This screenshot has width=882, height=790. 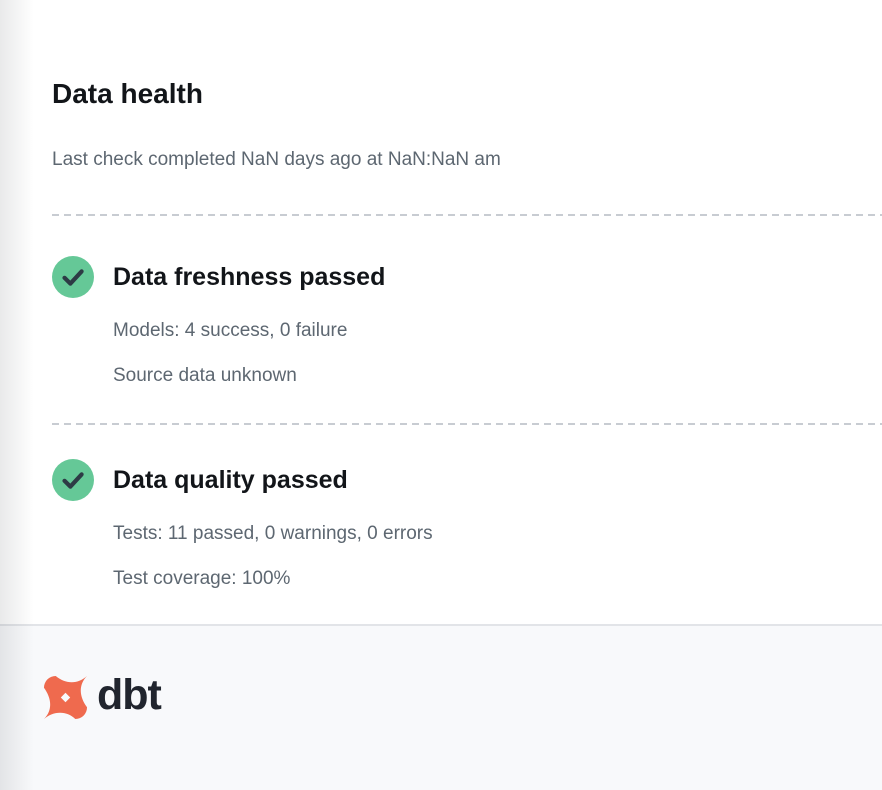 What do you see at coordinates (205, 375) in the screenshot?
I see `section-detail-line: Source data unknown` at bounding box center [205, 375].